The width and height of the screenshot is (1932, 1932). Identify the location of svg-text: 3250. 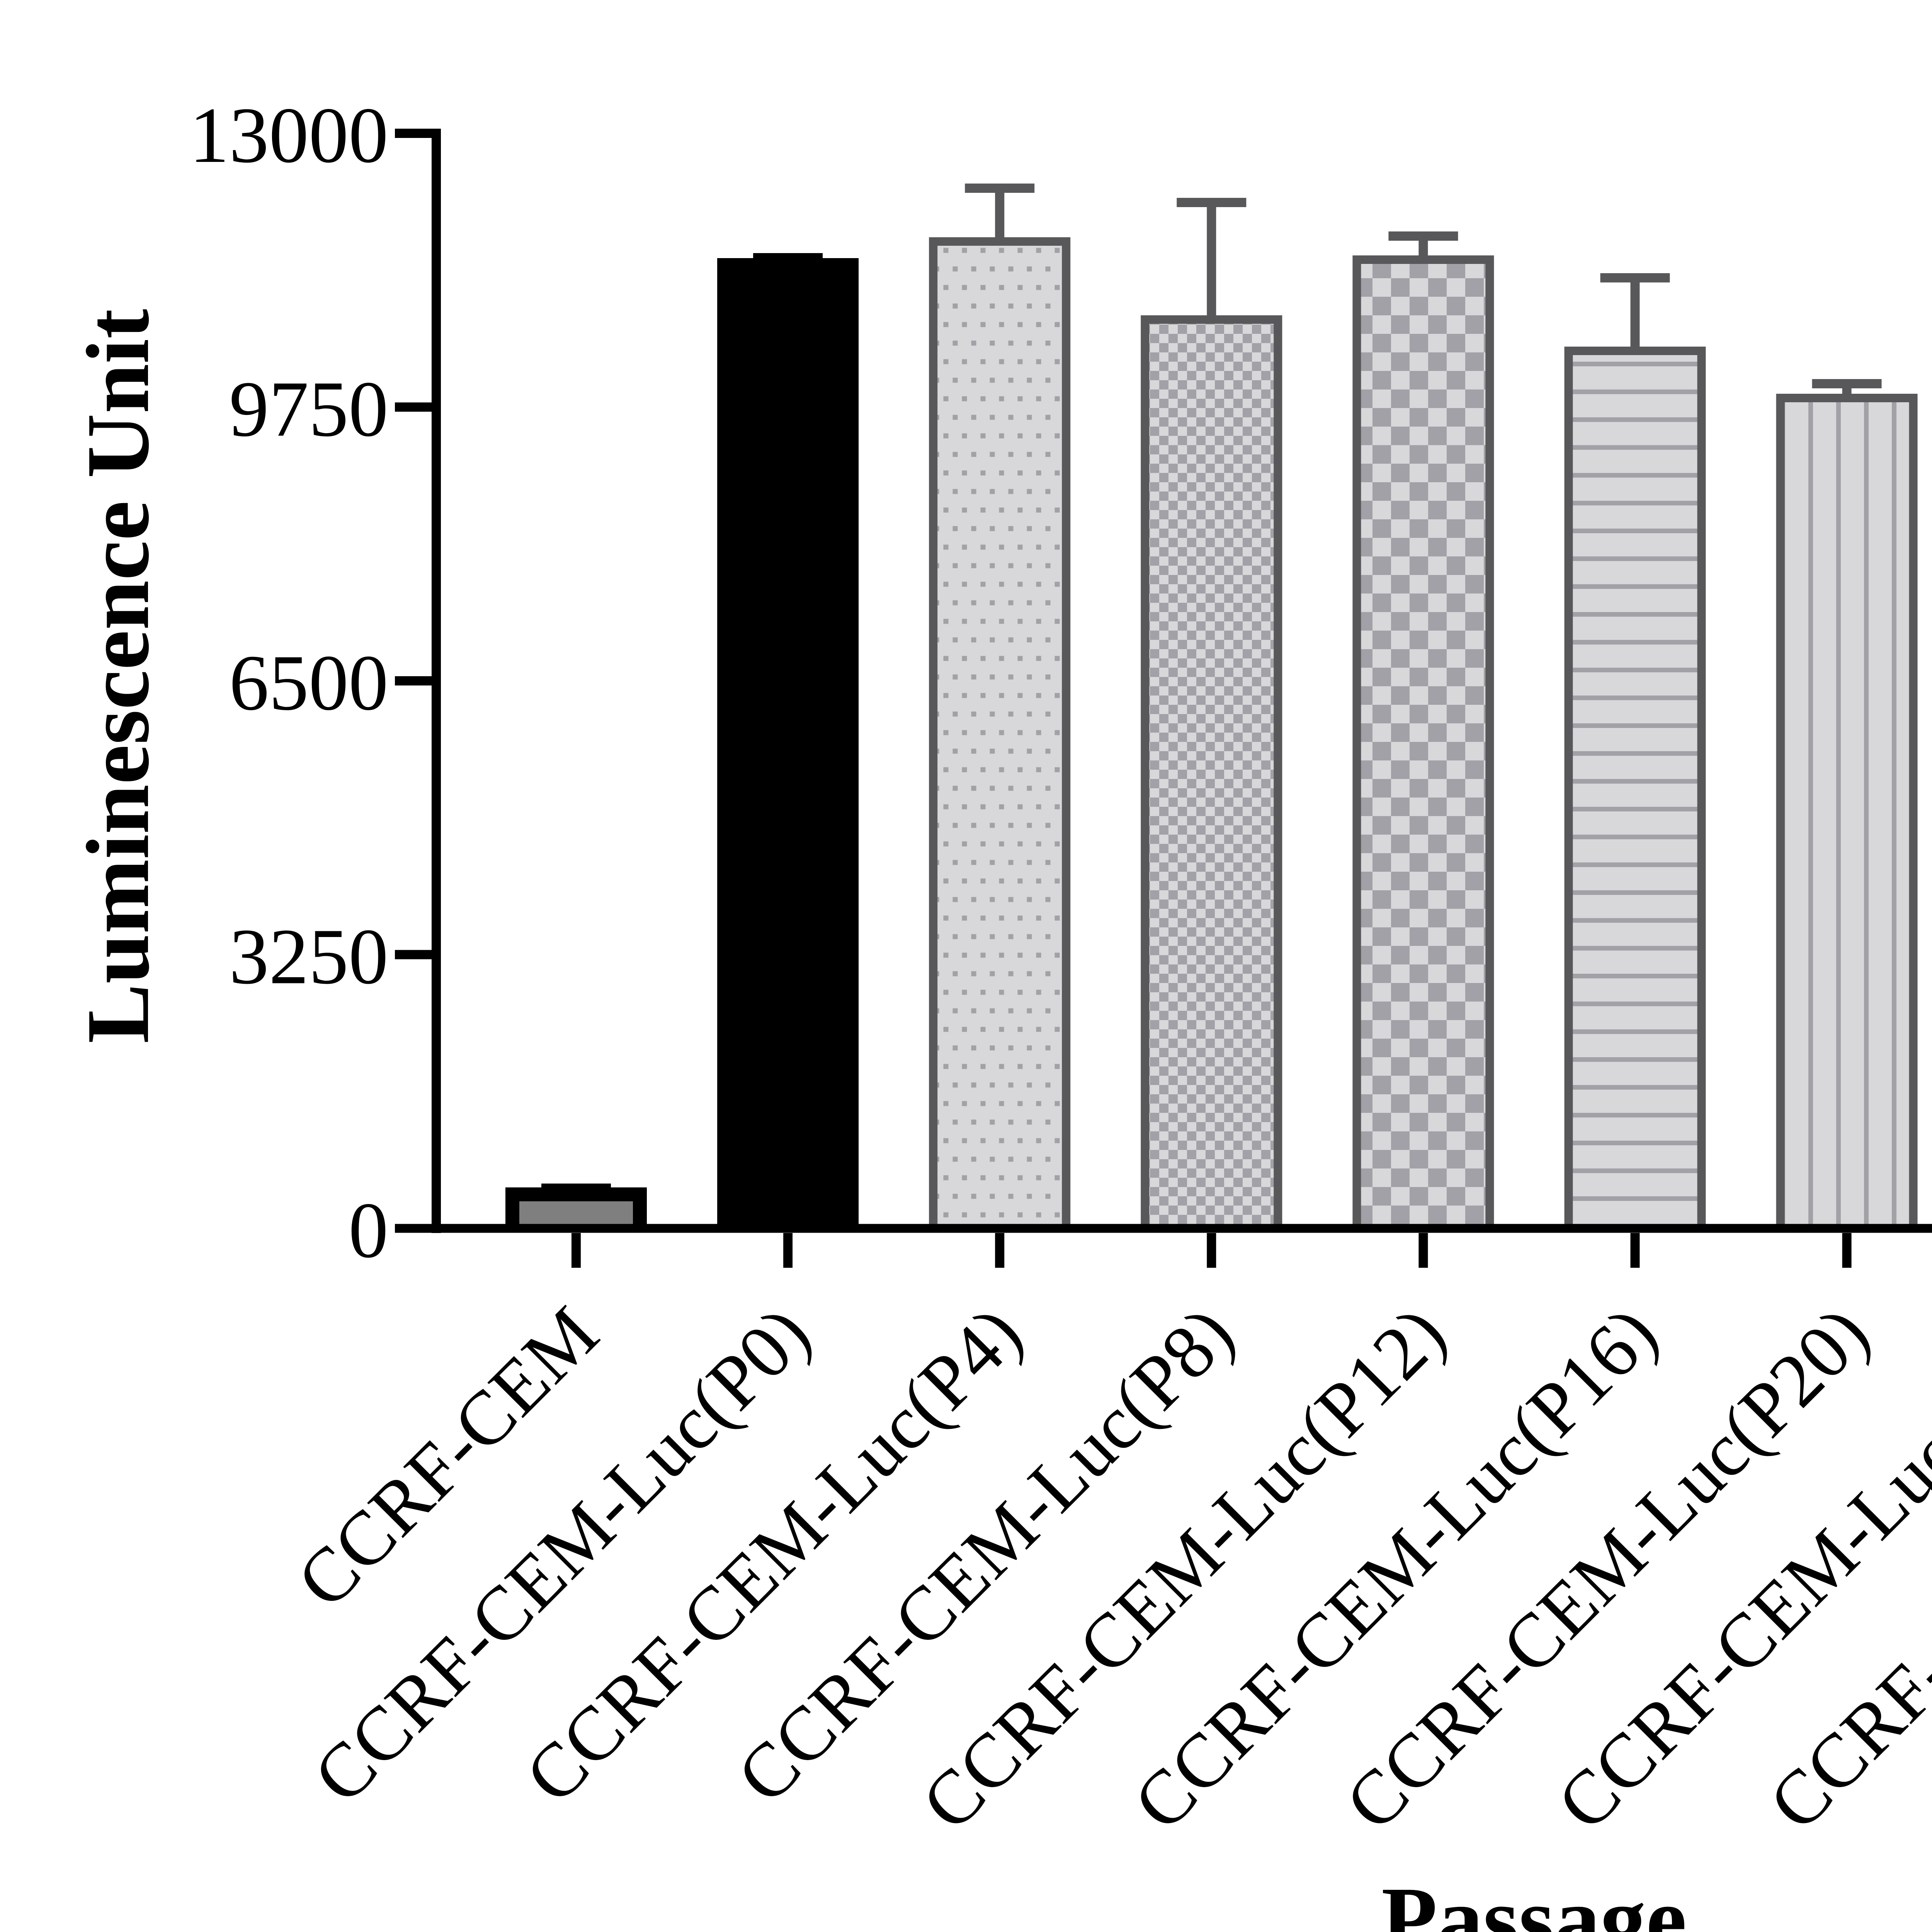
(308, 956).